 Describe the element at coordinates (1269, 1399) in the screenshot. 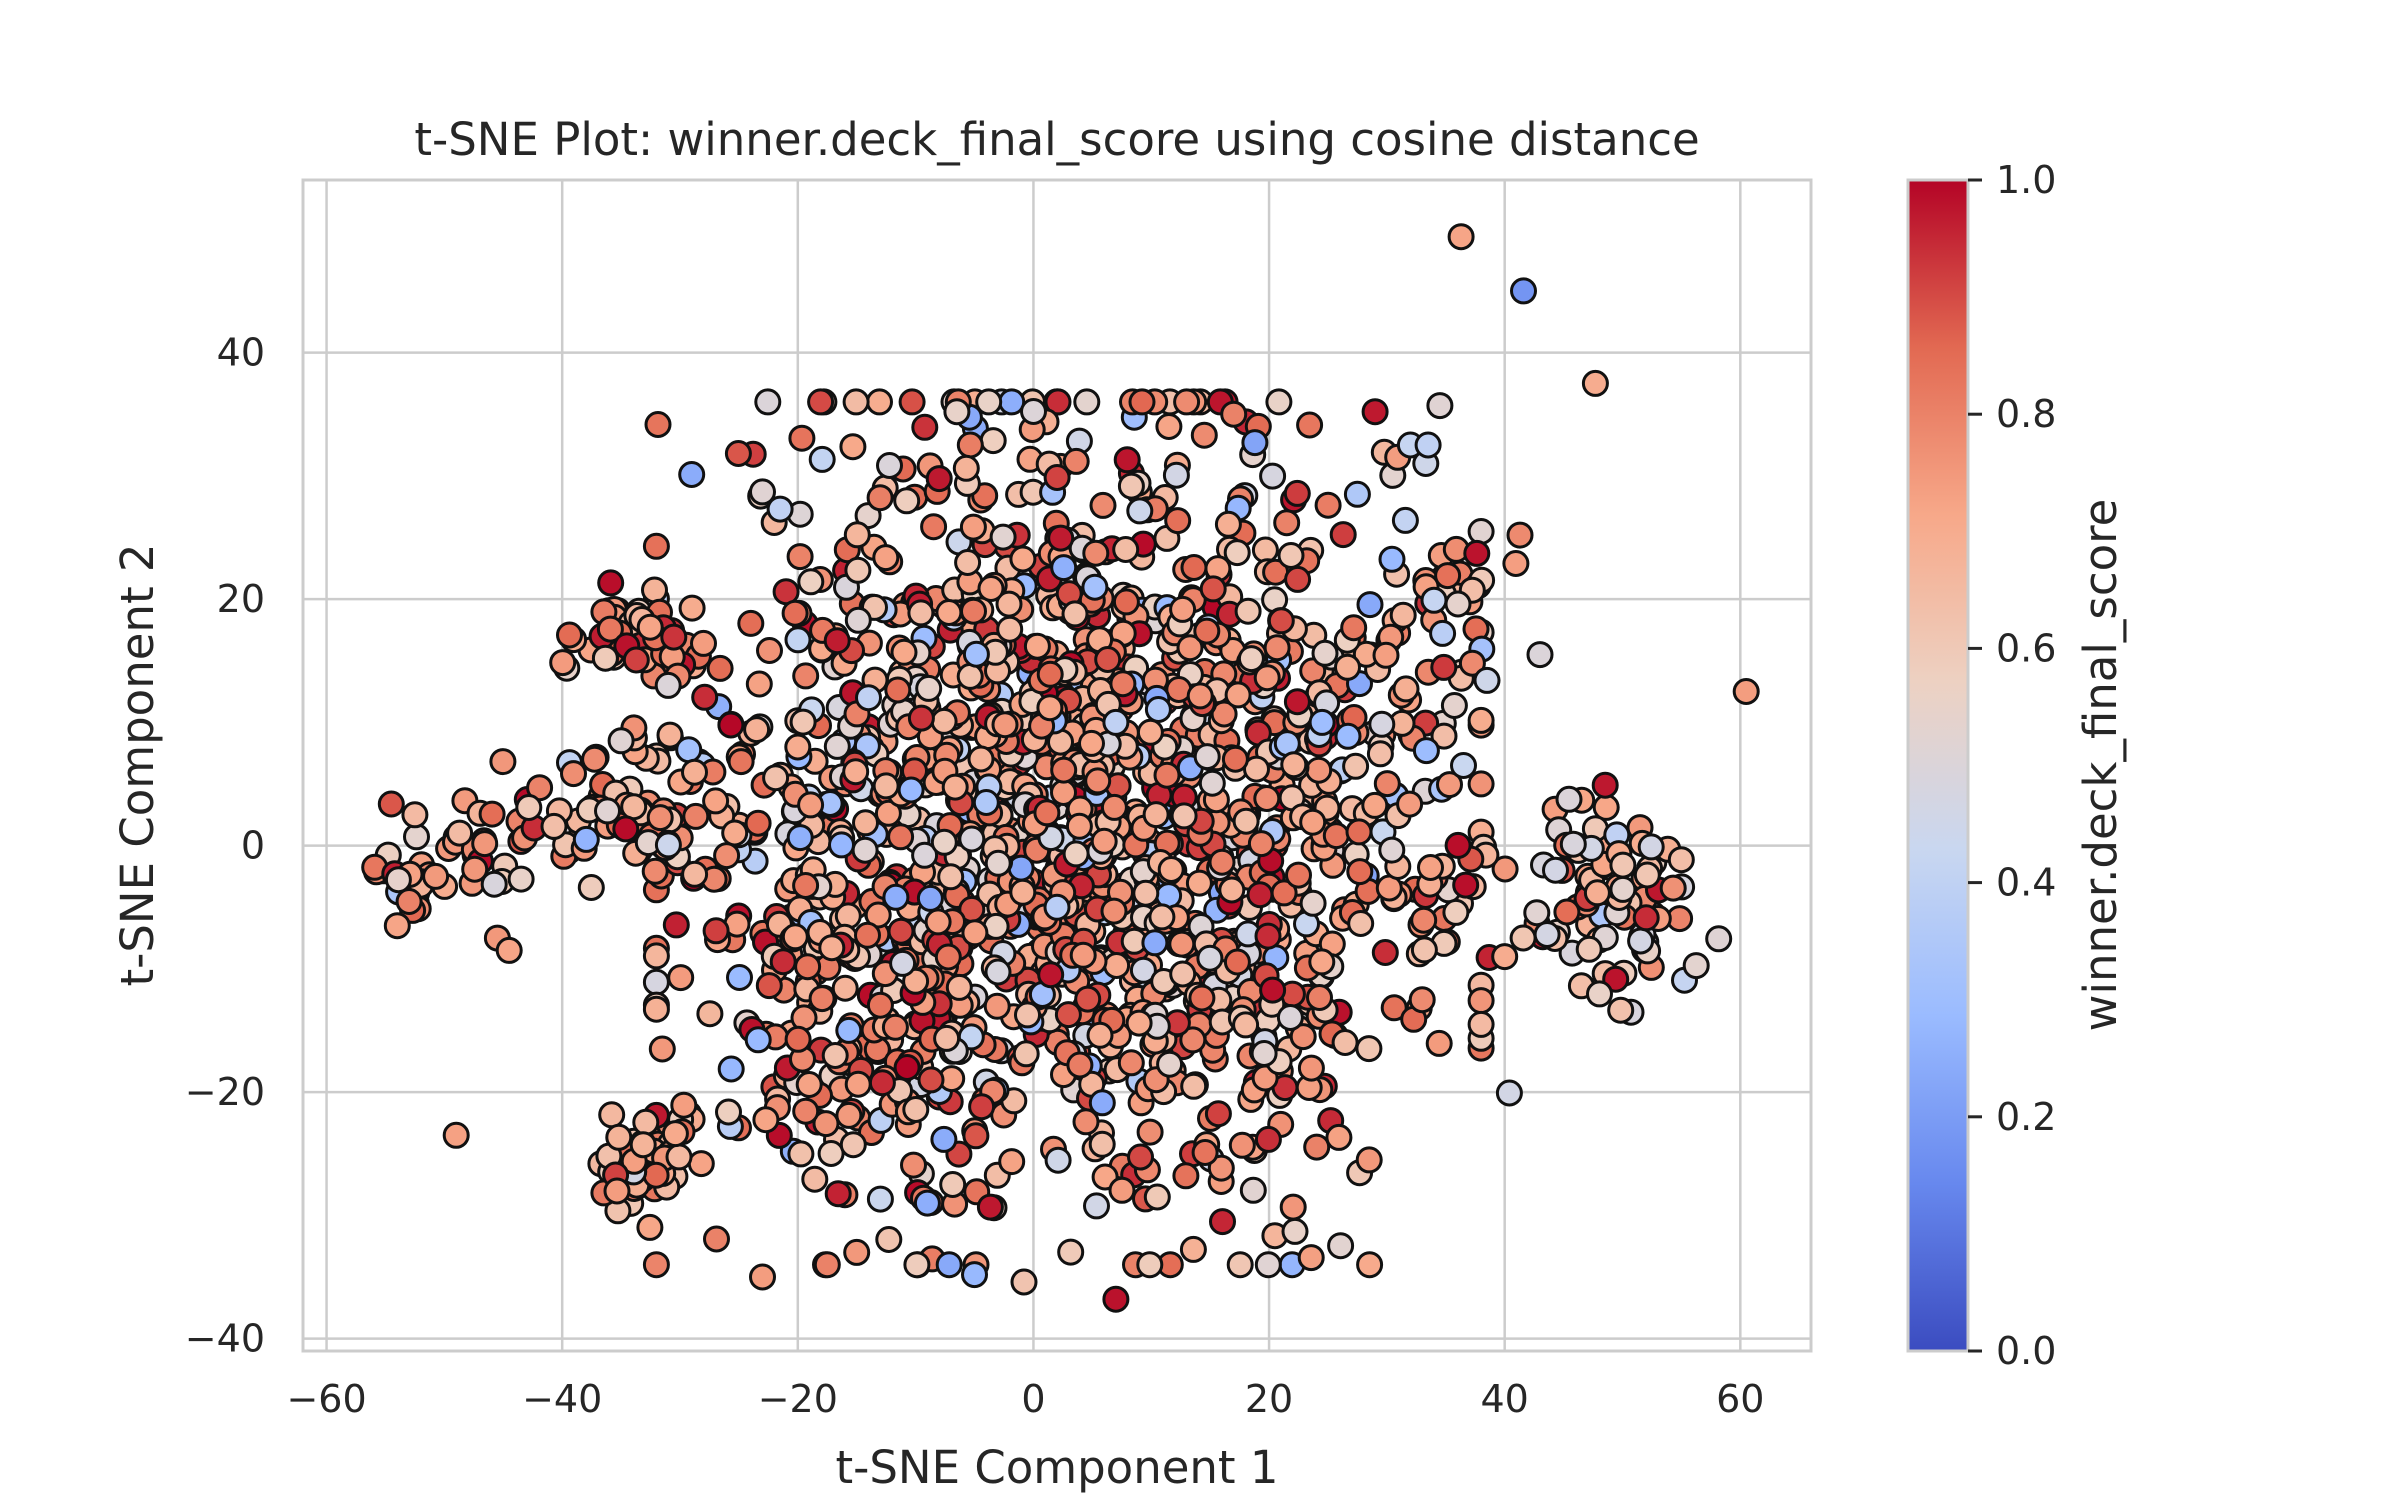

I see `x-tick-label: 20` at that location.